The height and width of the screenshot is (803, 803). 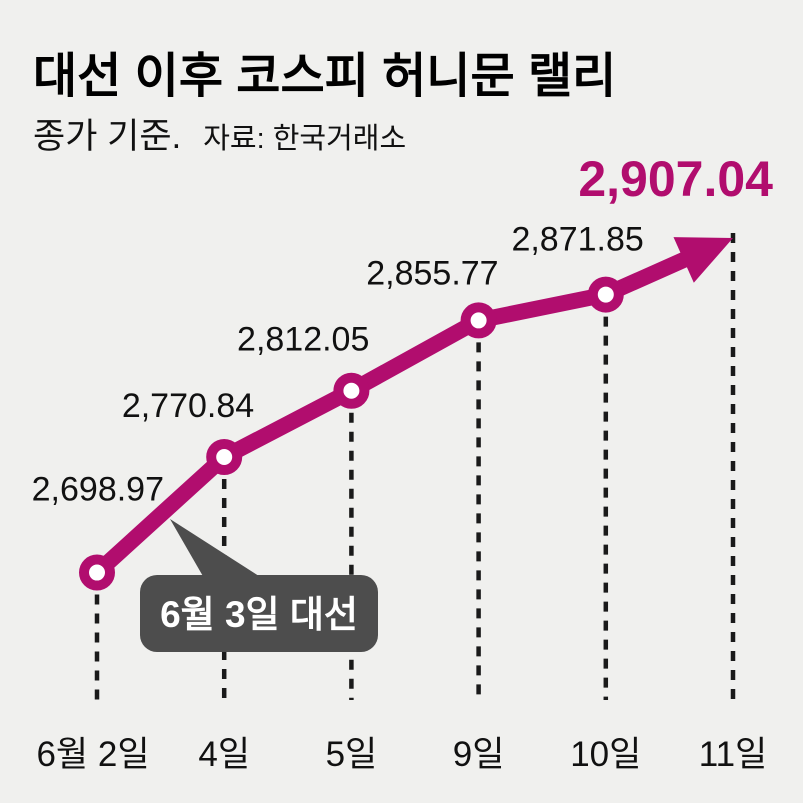 I want to click on callout-bubble, so click(x=259, y=613).